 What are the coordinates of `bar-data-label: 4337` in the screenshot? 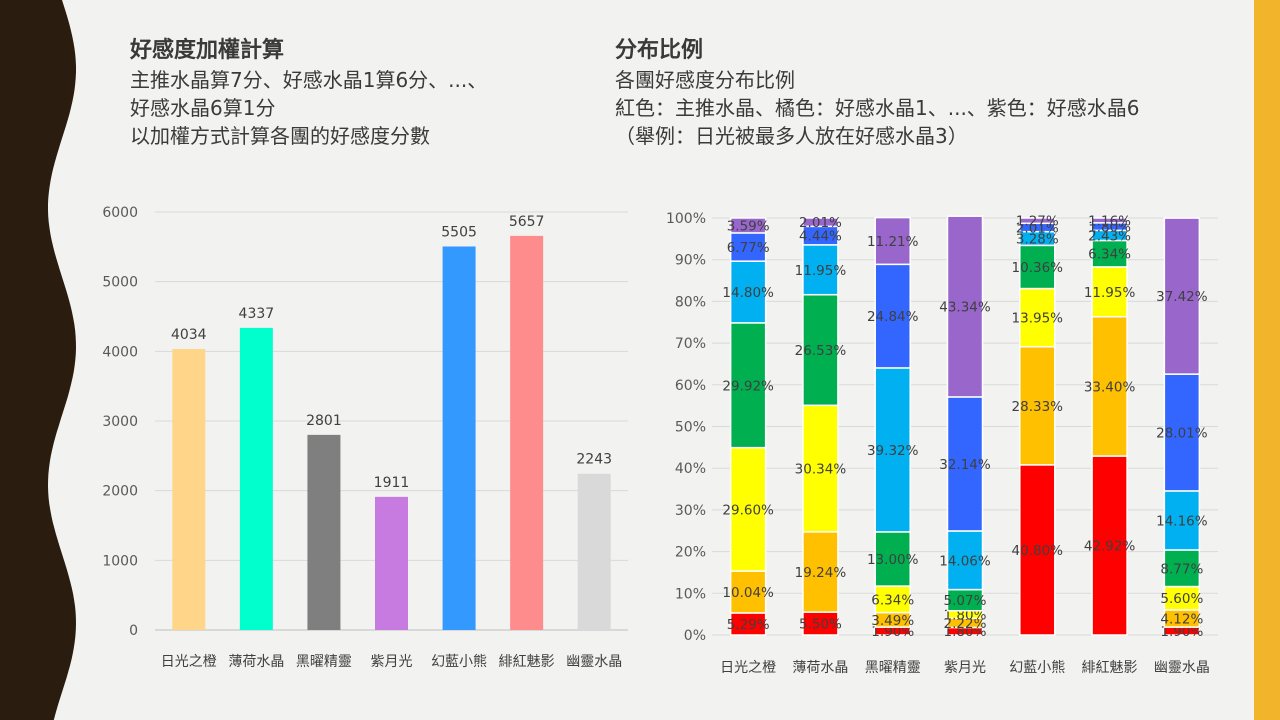 It's located at (257, 314).